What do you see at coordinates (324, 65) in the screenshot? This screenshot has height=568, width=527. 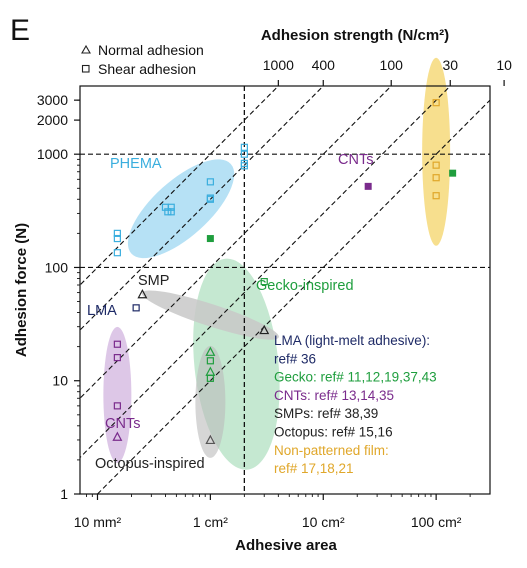 I see `top-tick-label: 400` at bounding box center [324, 65].